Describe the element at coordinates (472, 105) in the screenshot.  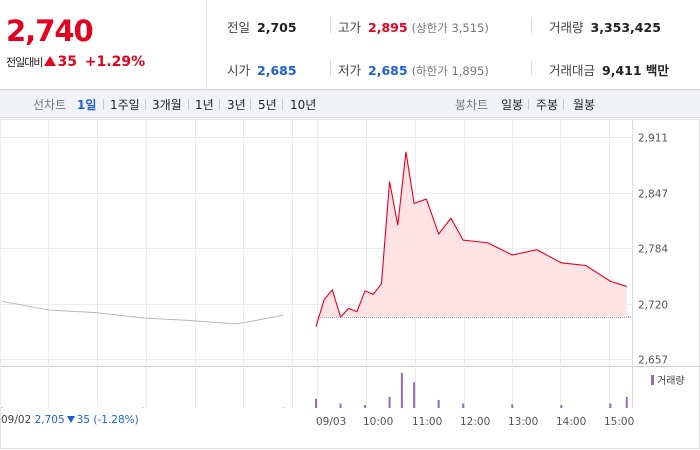
I see `candle-chart-label: 봉차트` at that location.